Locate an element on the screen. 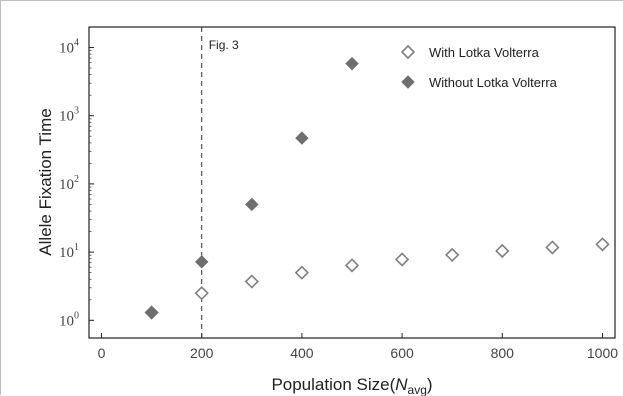 The height and width of the screenshot is (396, 623). x-tick-label: 400 is located at coordinates (302, 353).